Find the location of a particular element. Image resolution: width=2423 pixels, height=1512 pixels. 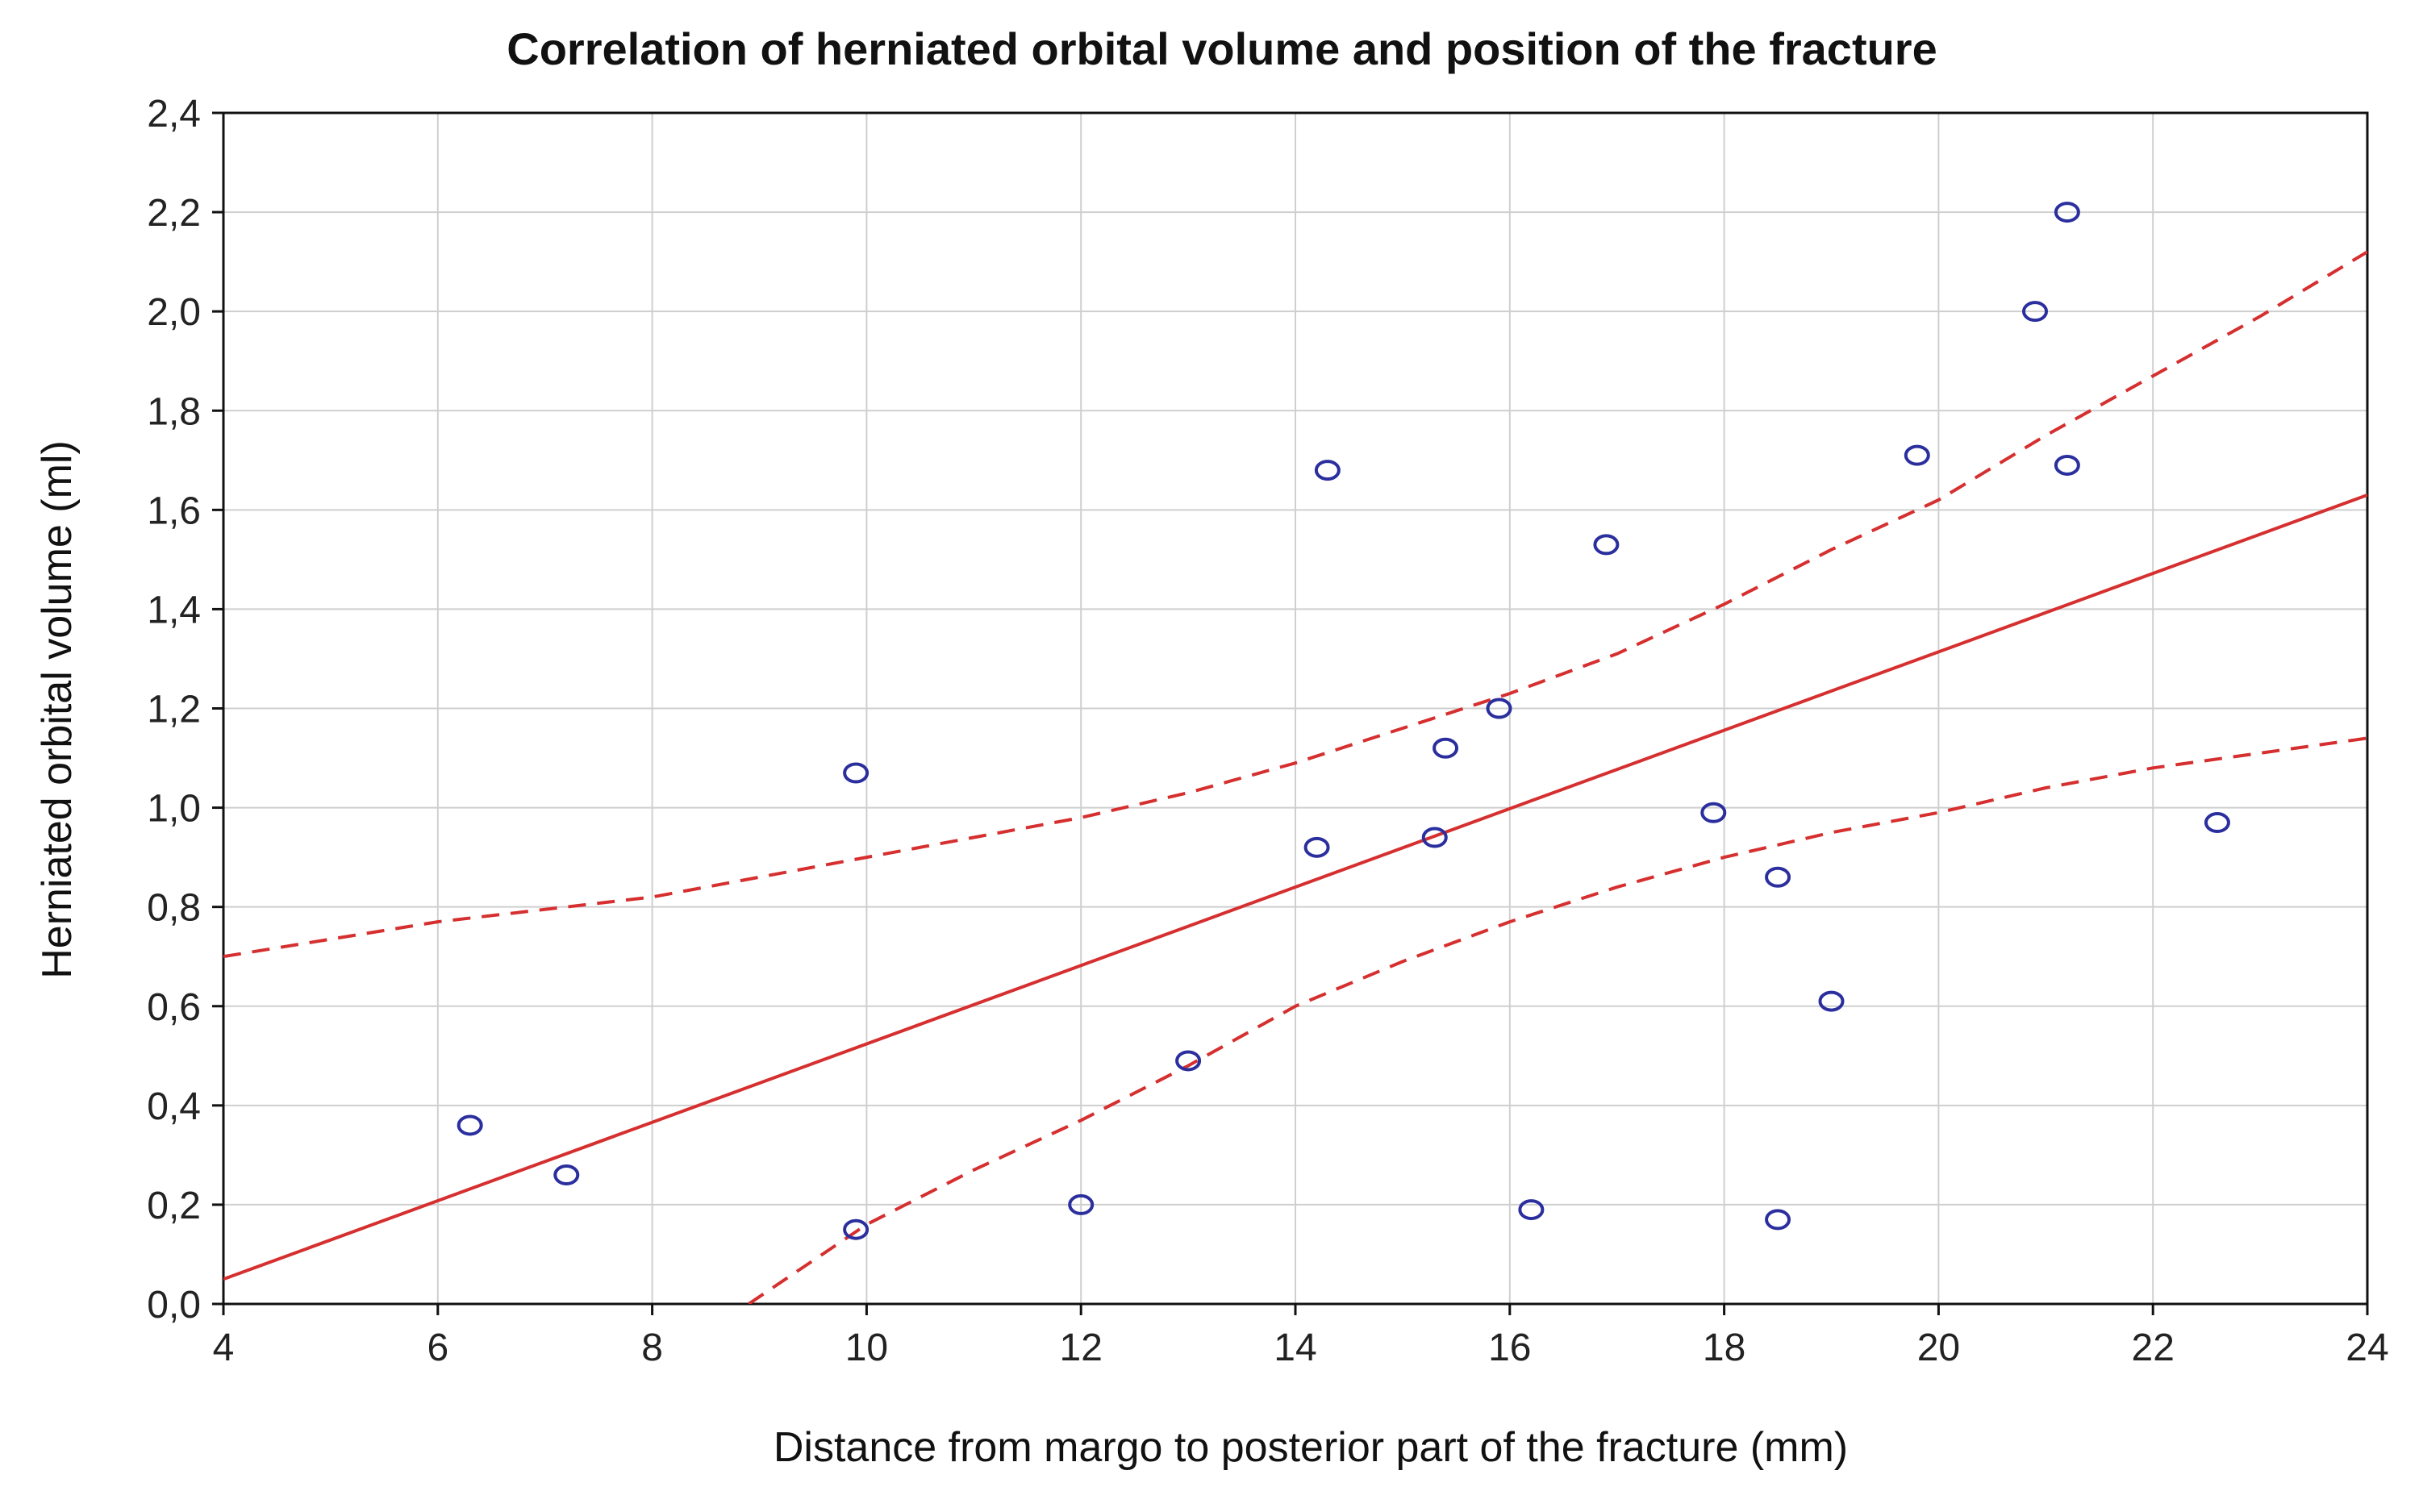

y-tick-label: 1,0 is located at coordinates (174, 809).